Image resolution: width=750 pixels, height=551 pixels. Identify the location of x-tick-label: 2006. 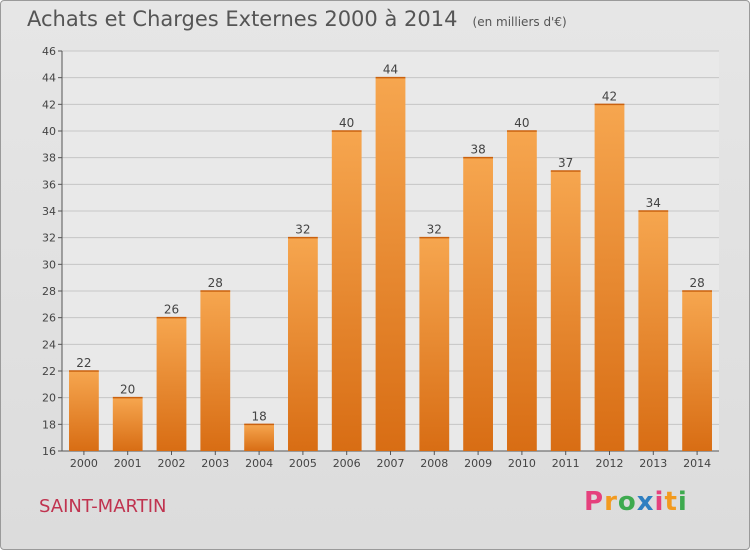
(347, 463).